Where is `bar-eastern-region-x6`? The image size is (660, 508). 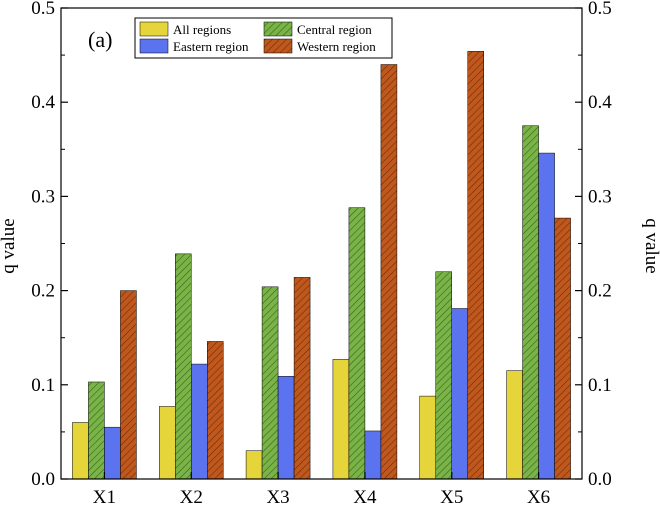 bar-eastern-region-x6 is located at coordinates (546, 316).